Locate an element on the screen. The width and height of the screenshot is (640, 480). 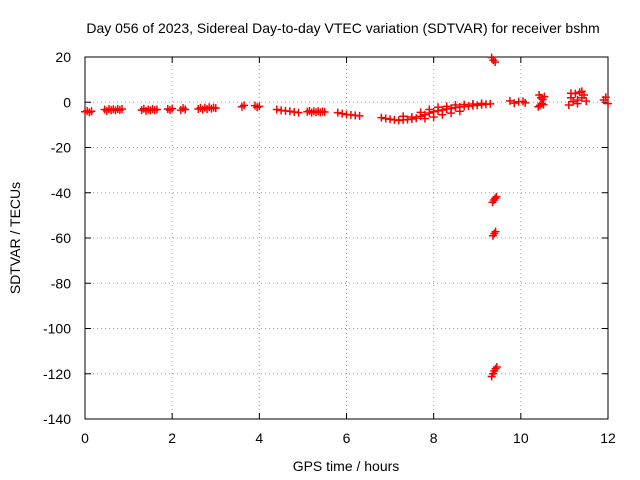
x-axis-label: GPS time / hours is located at coordinates (346, 466).